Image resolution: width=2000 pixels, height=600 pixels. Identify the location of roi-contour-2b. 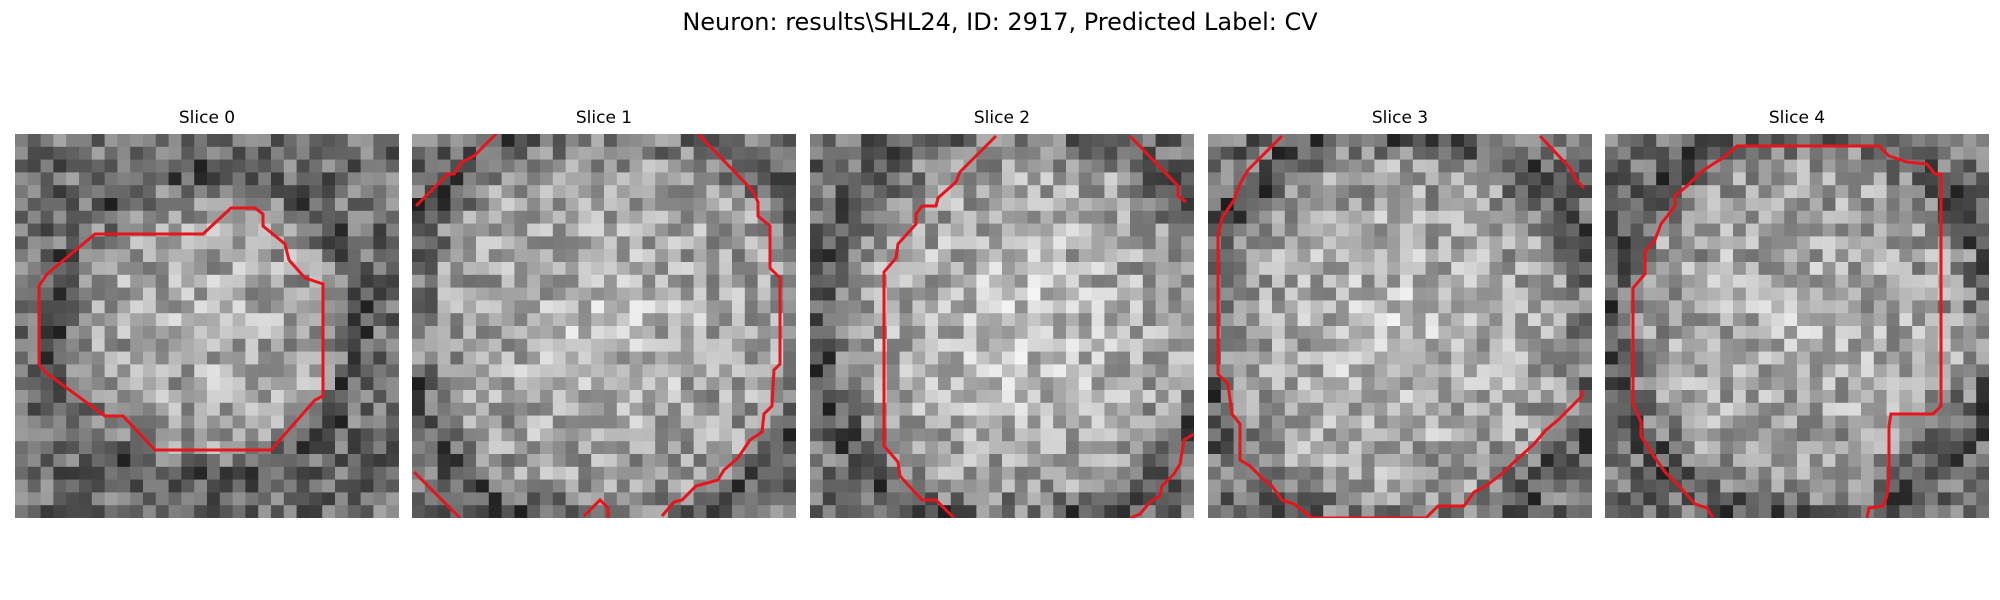
(1157, 169).